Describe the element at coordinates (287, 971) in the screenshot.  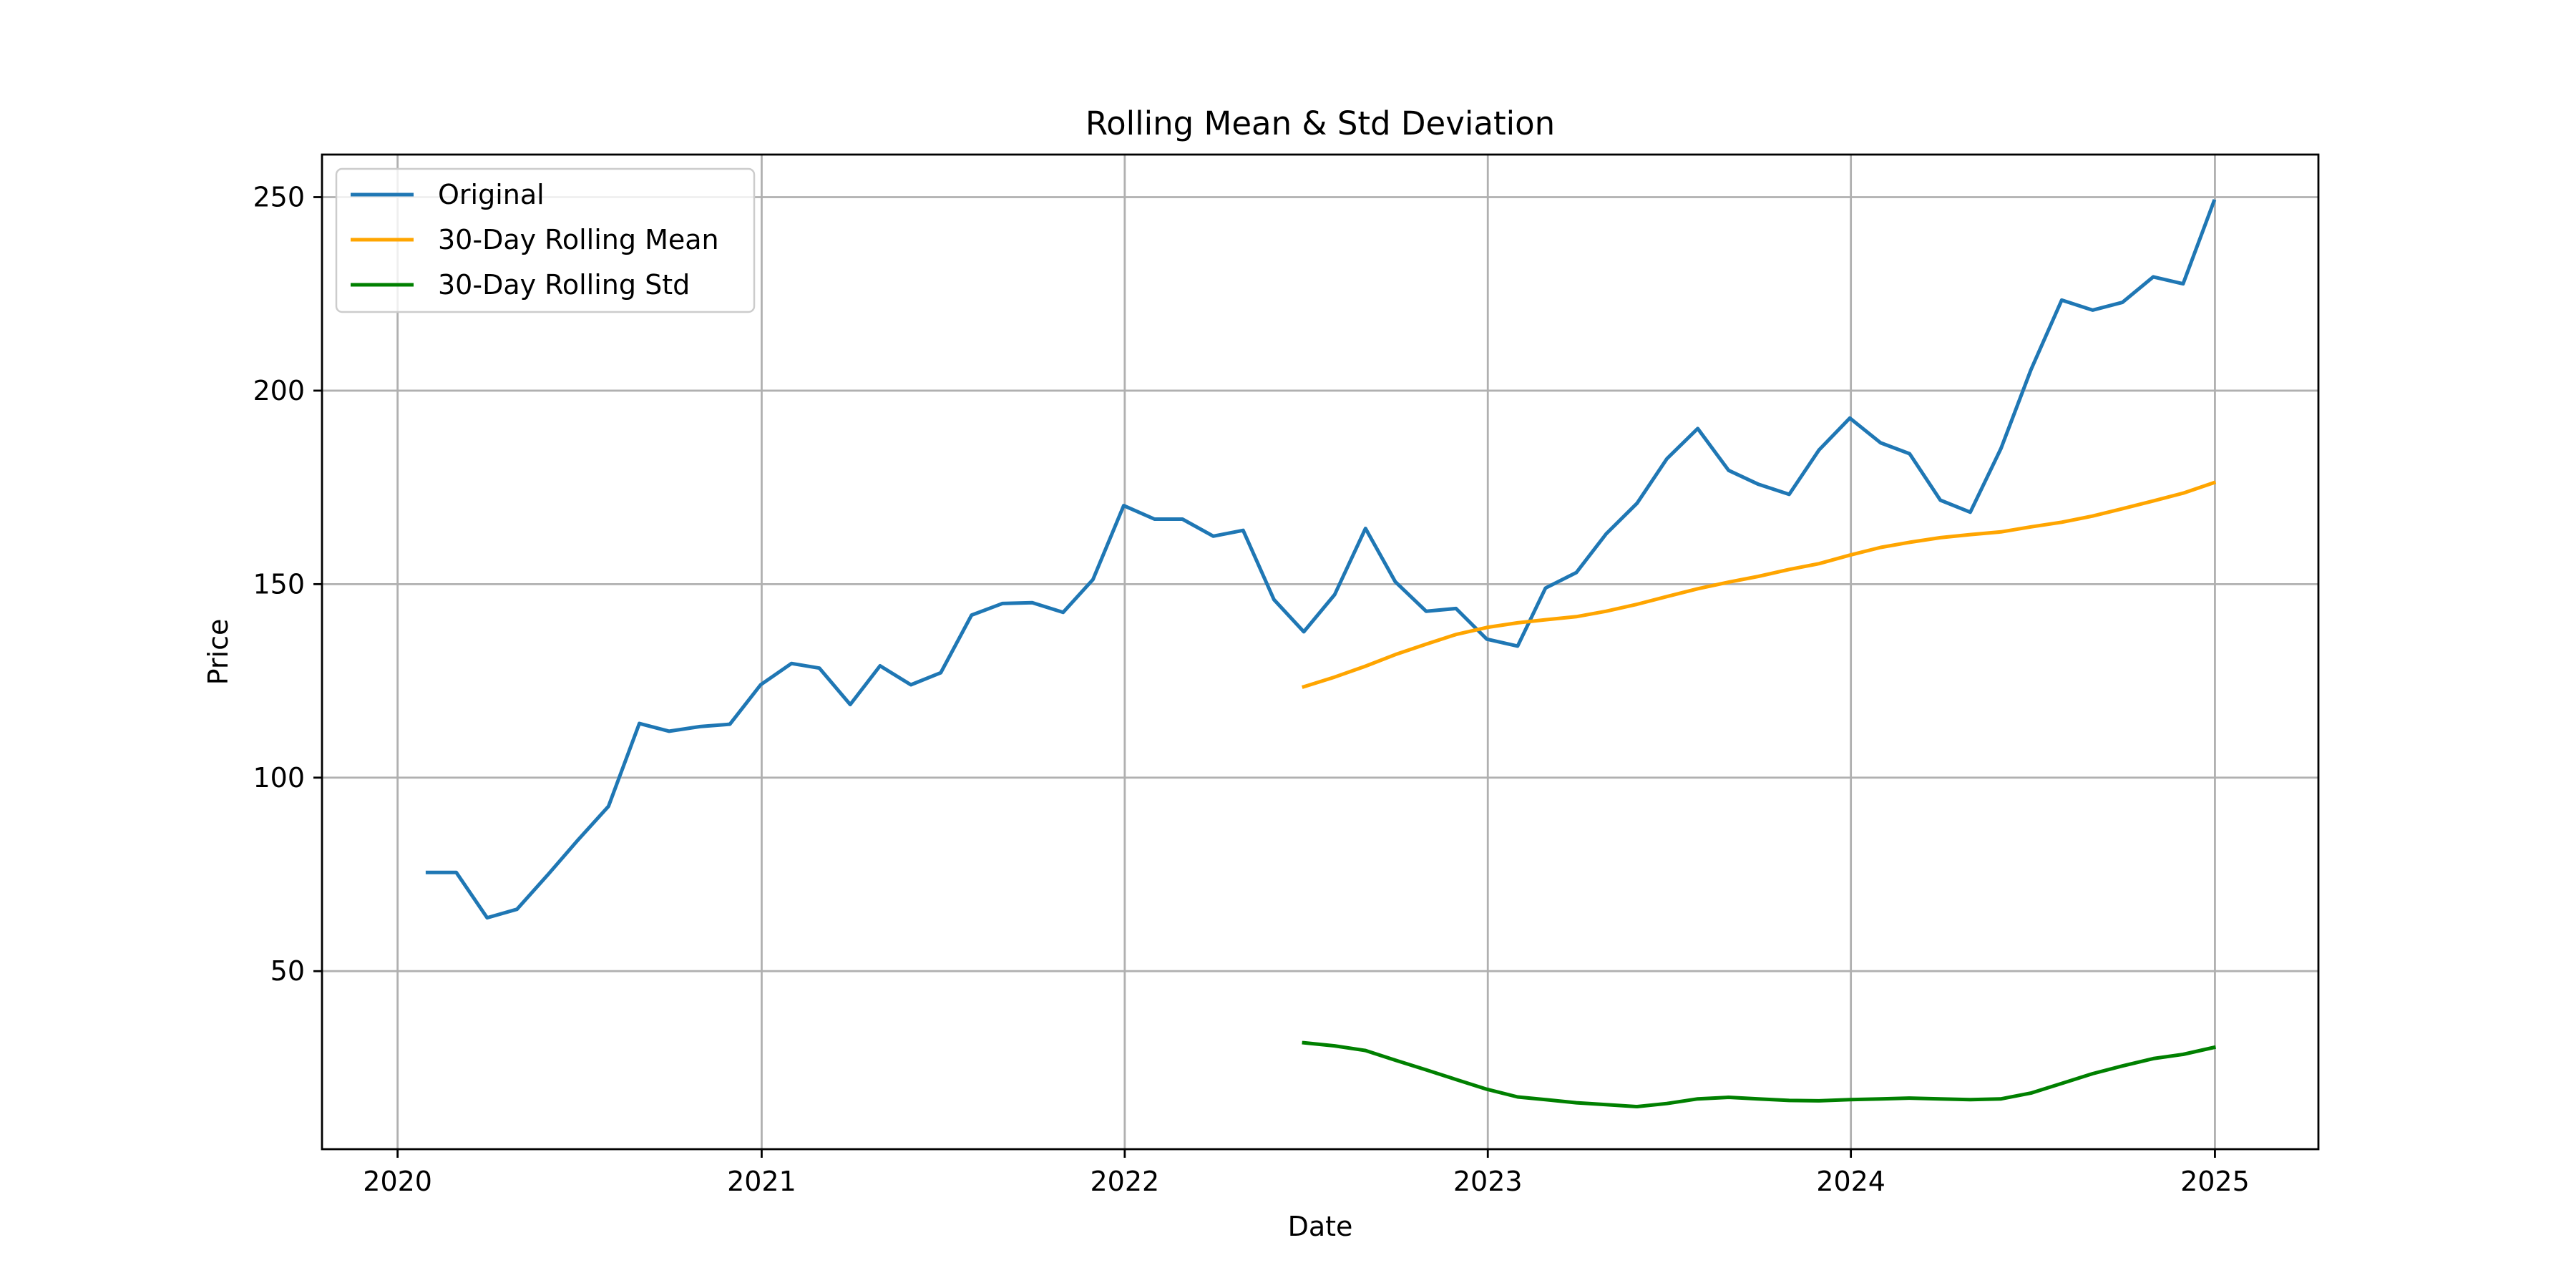
I see `y-tick-label: 50` at that location.